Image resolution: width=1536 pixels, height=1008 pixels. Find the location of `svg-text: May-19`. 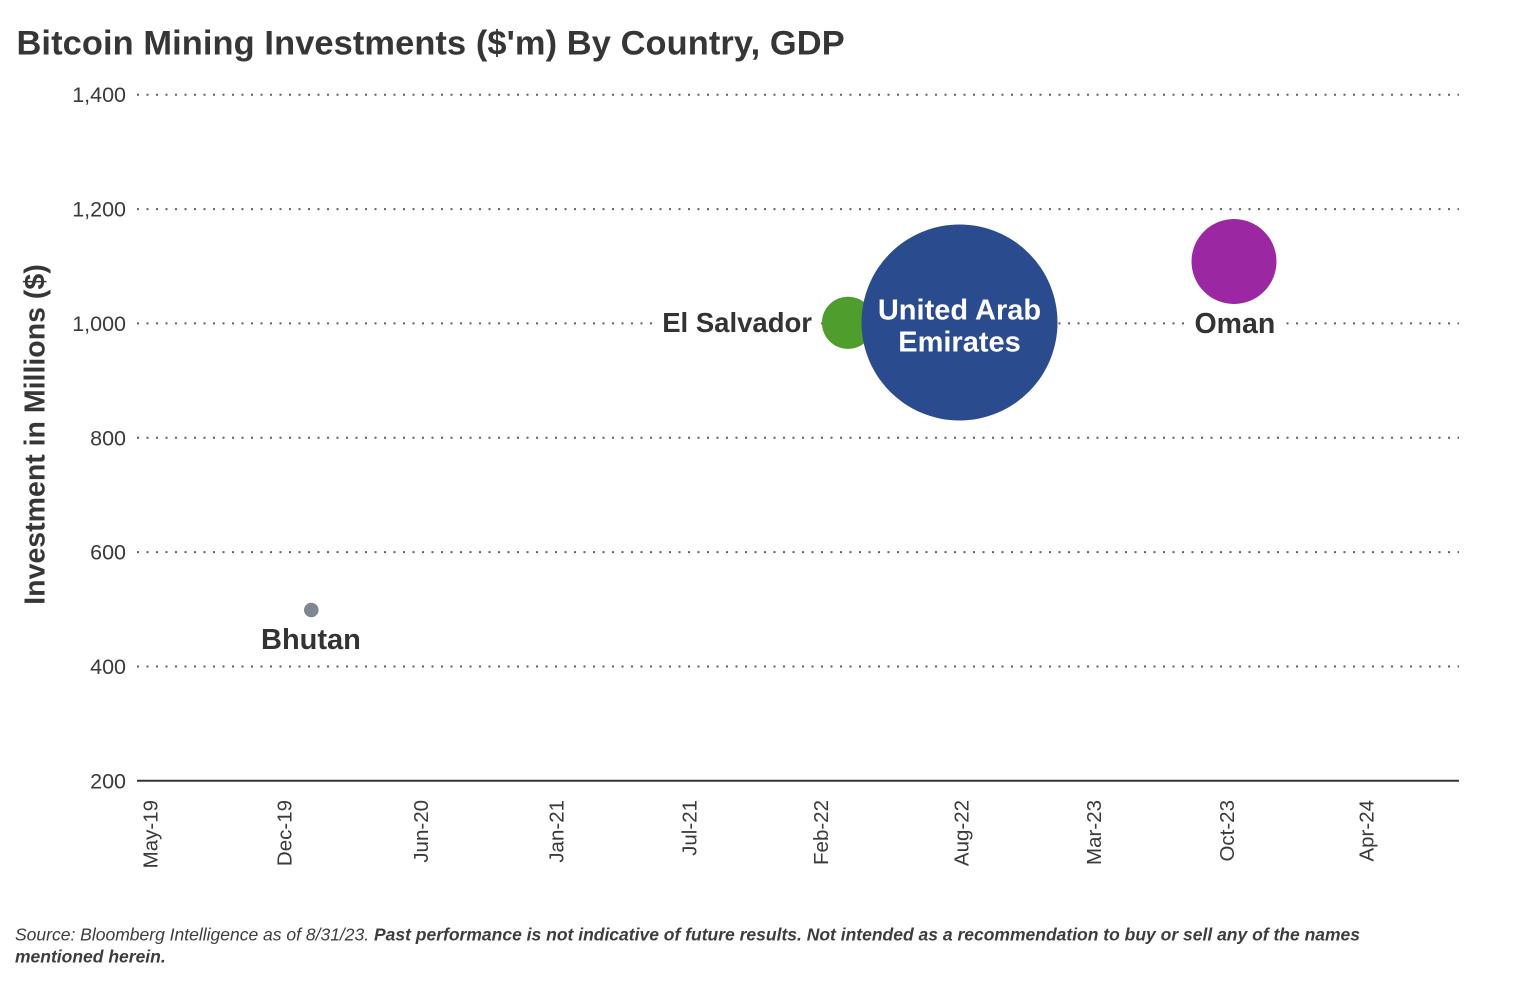

svg-text: May-19 is located at coordinates (151, 834).